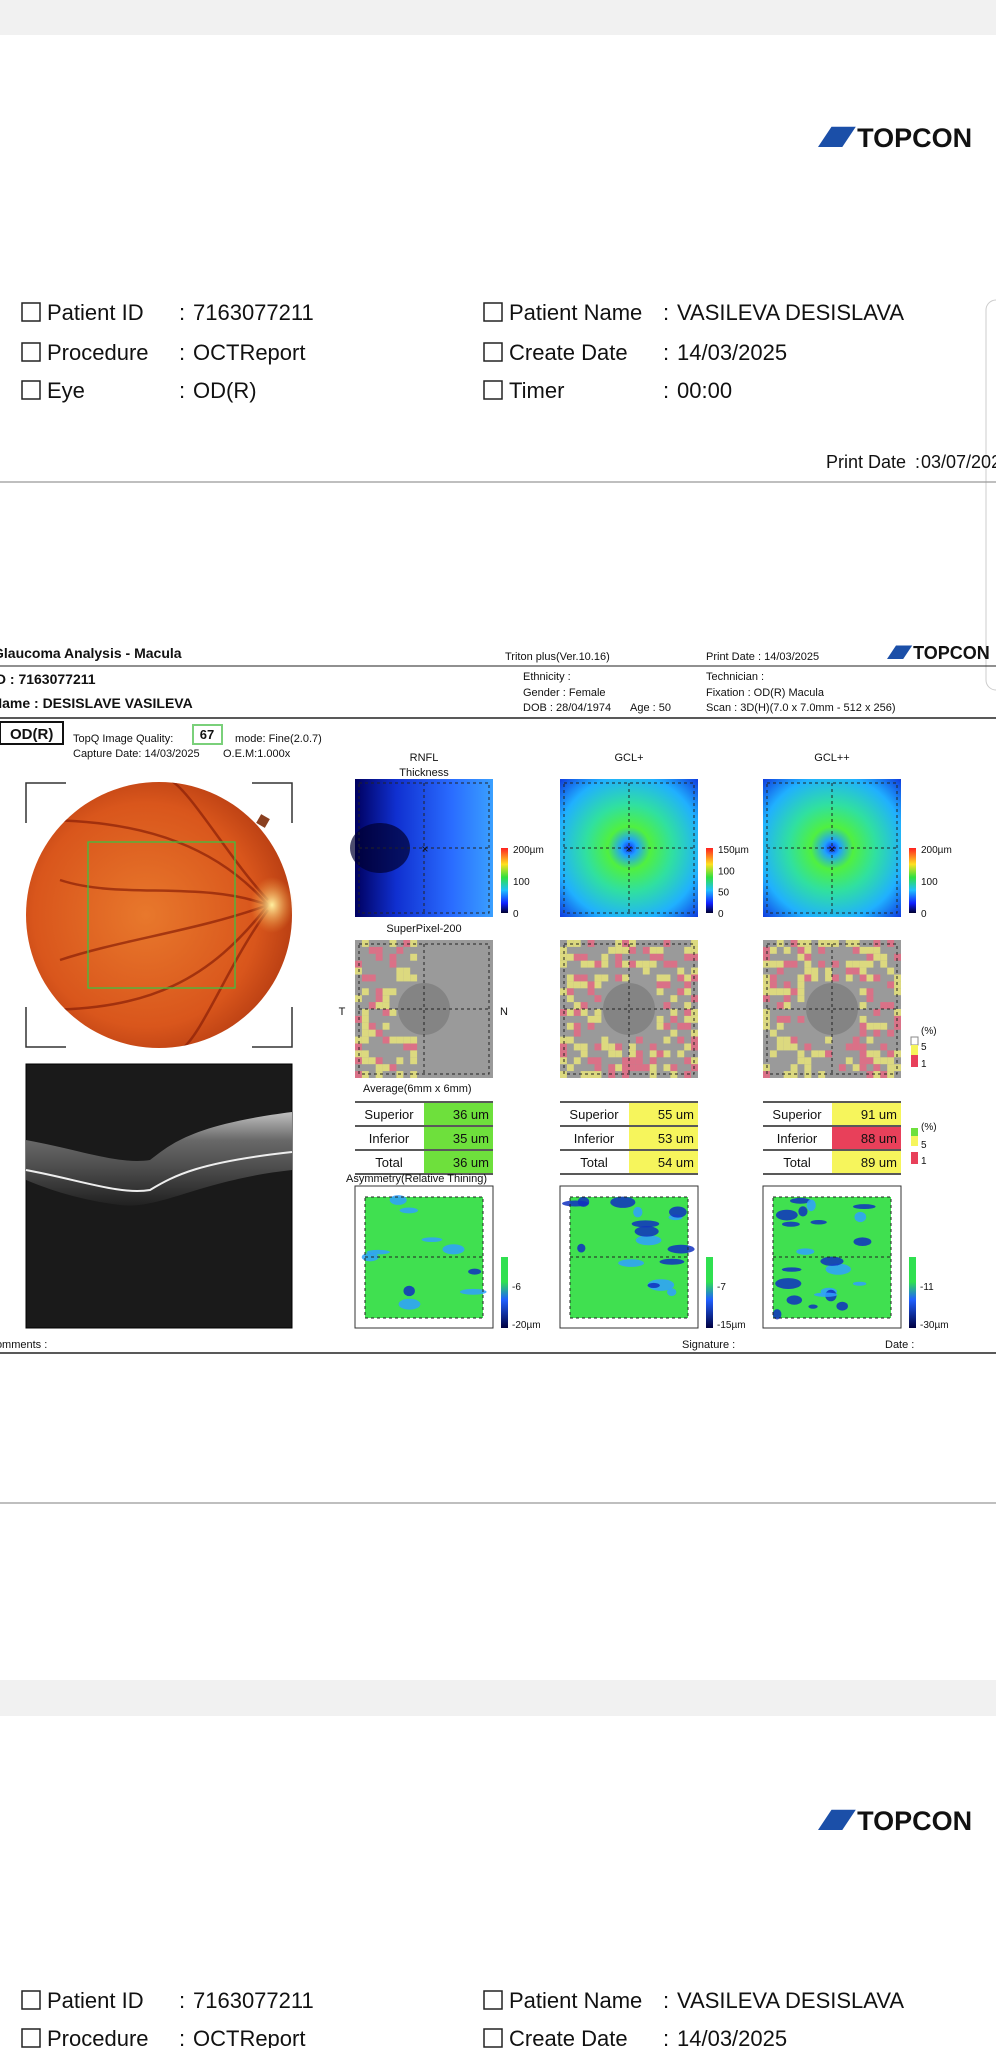  What do you see at coordinates (159, 1159) in the screenshot?
I see `retina-layers` at bounding box center [159, 1159].